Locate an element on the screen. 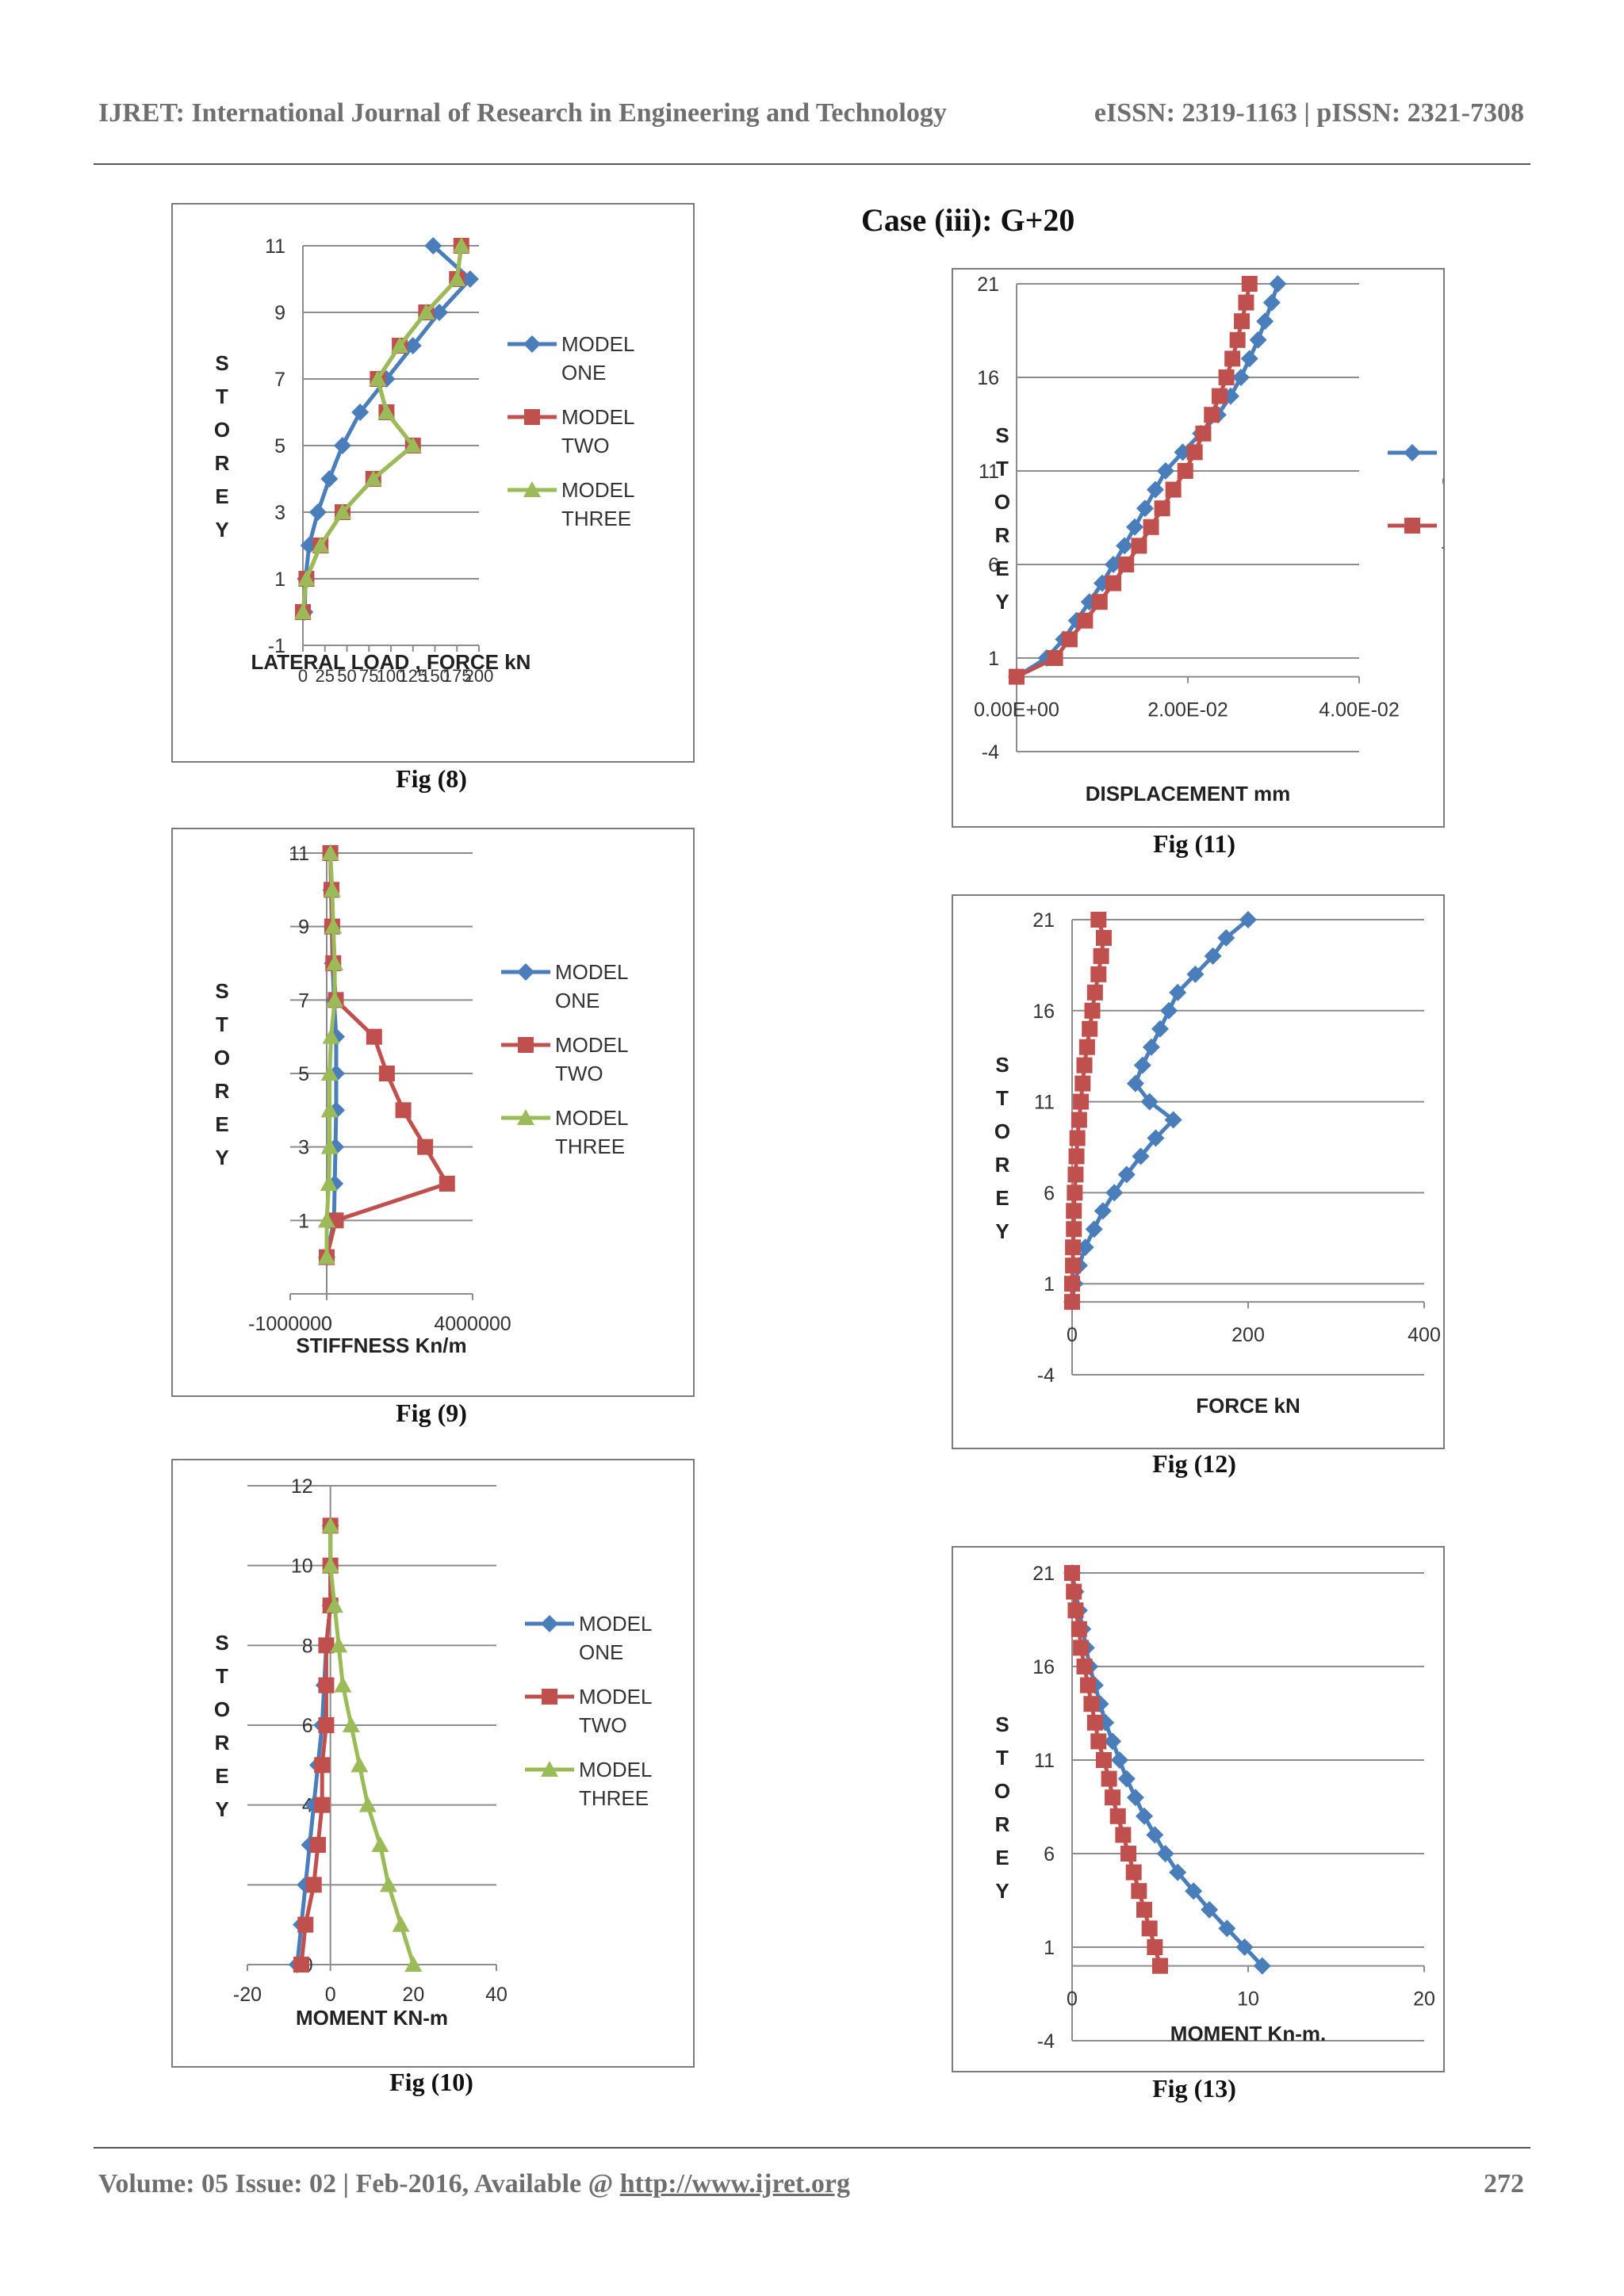  journal-link: http://www.ijret.org is located at coordinates (734, 2183).